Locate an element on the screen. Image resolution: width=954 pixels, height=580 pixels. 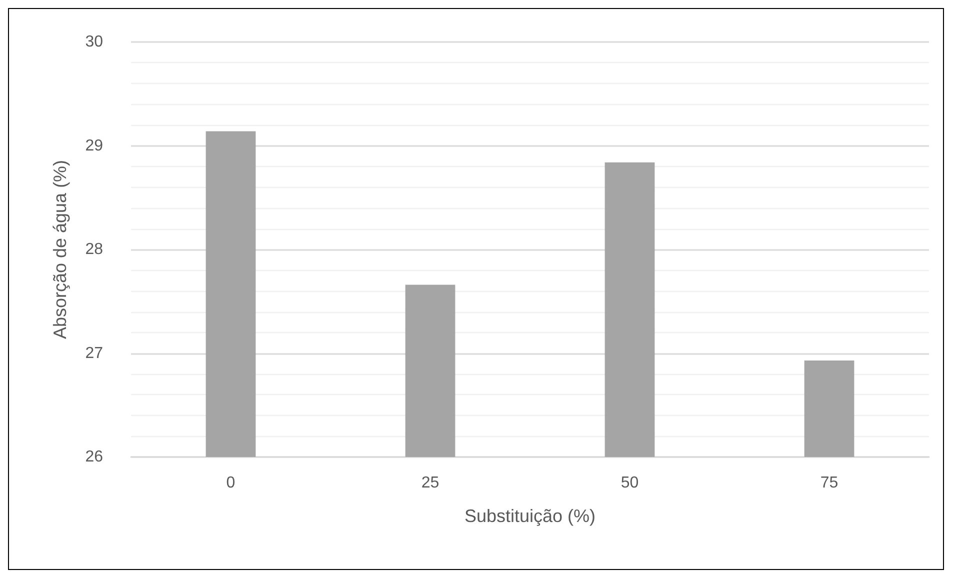
y-tick-label: 28 is located at coordinates (94, 249).